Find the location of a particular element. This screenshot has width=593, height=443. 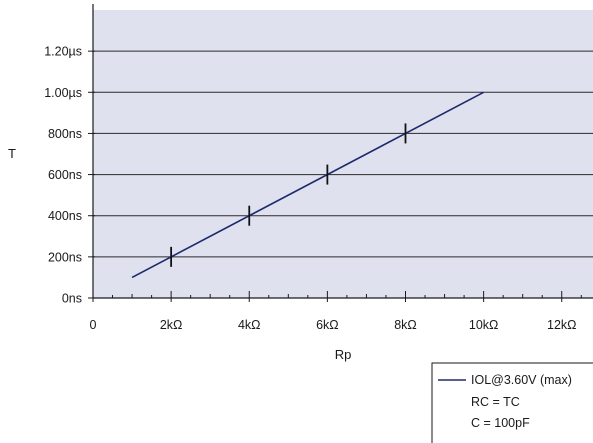

y-tick-labels: 0ns 200ns 400ns 600ns 800ns 1.00µs 1.20µs is located at coordinates (63, 175).